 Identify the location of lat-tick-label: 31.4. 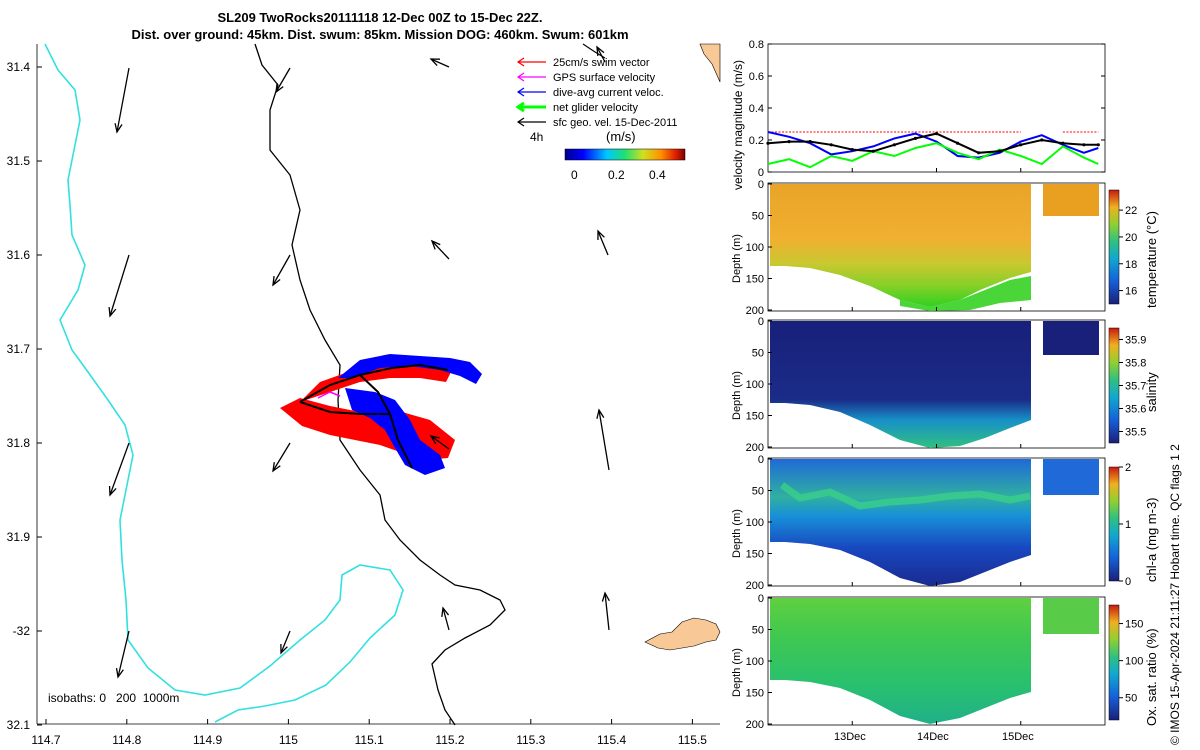
(19, 67).